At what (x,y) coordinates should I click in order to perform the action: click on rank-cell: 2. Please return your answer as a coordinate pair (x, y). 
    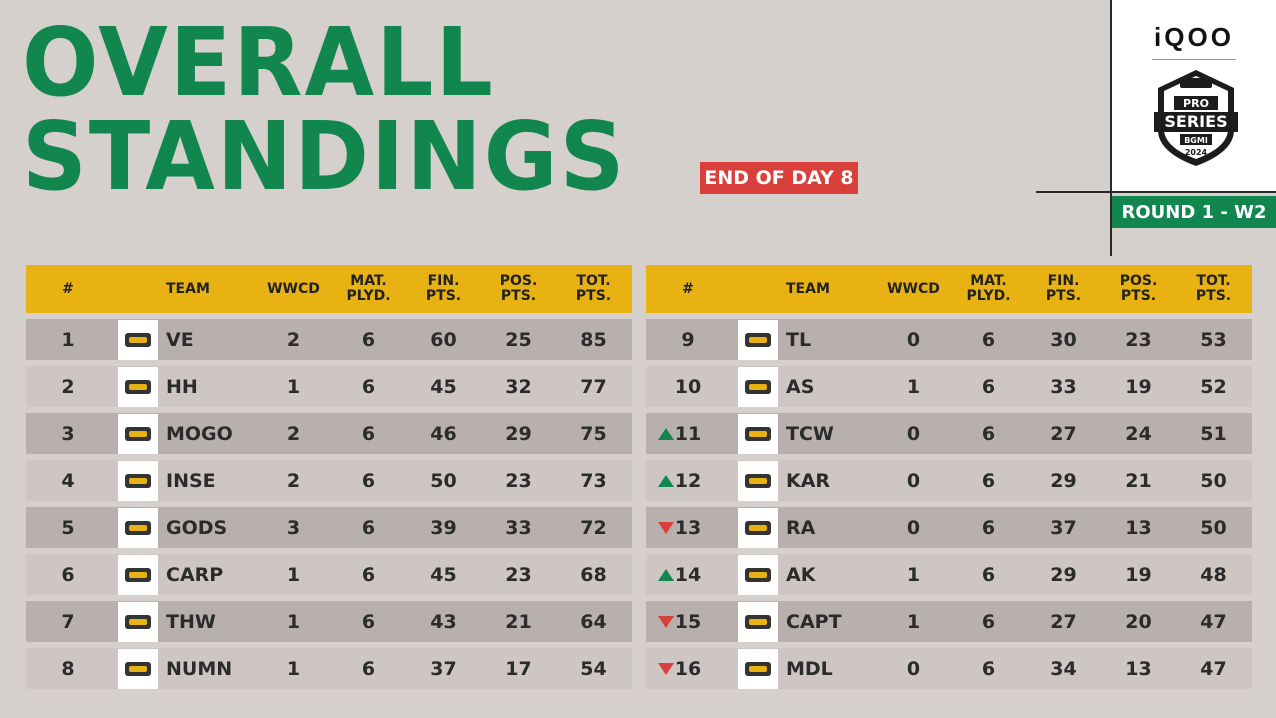
    Looking at the image, I should click on (68, 387).